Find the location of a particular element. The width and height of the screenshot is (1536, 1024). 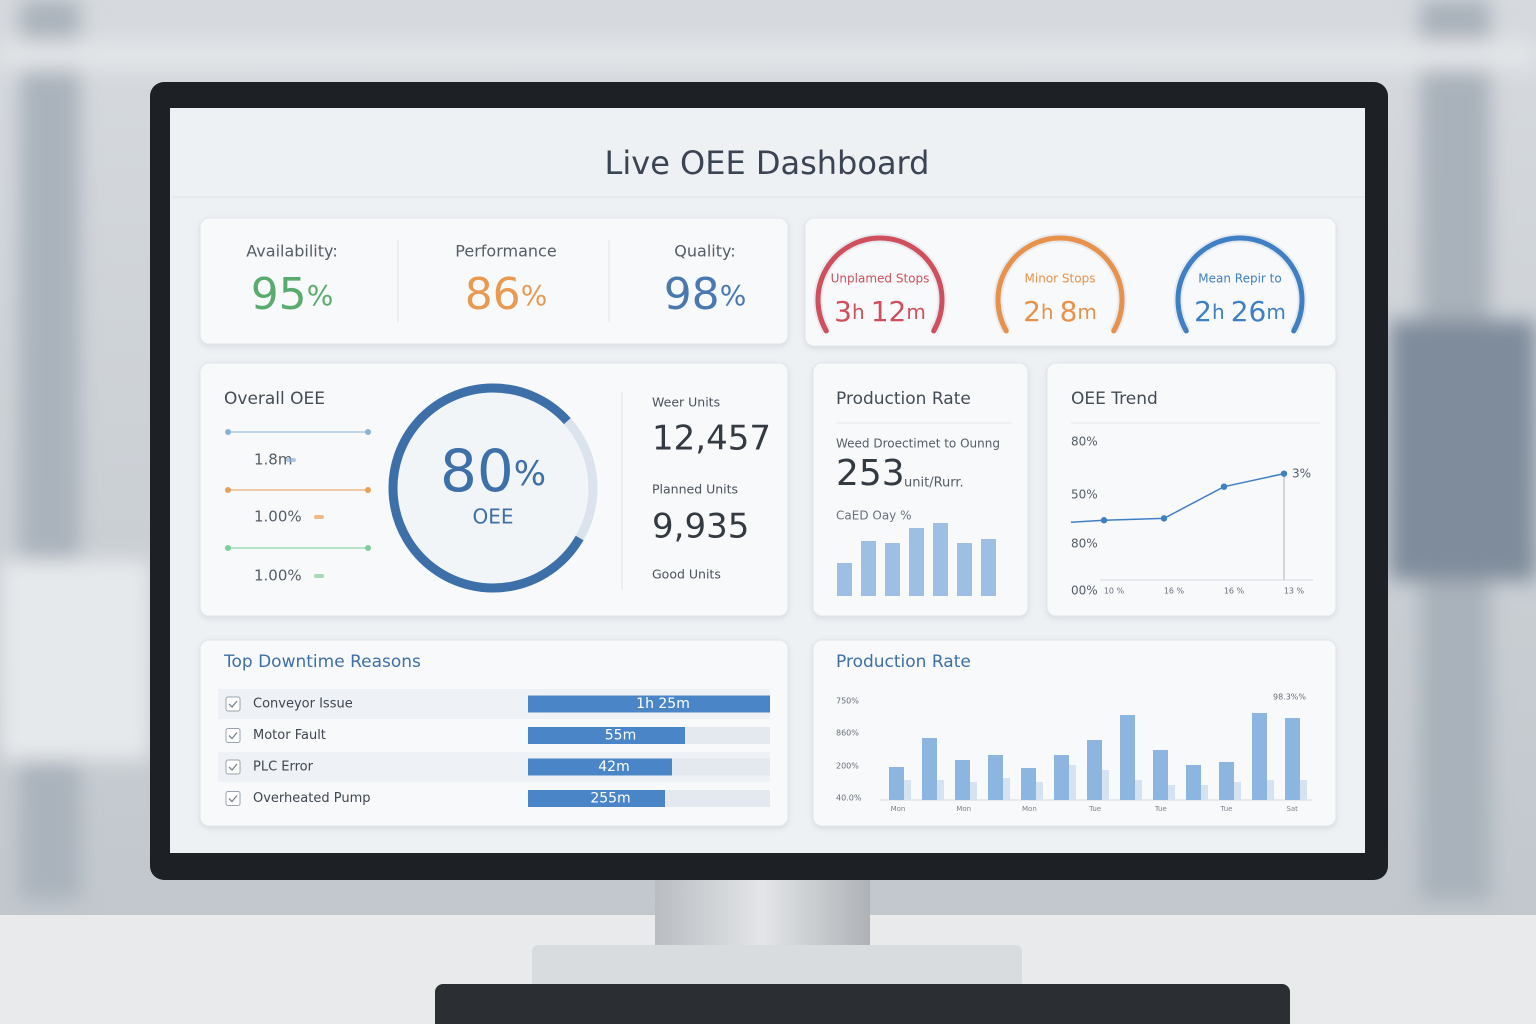

y-label: 80% is located at coordinates (1084, 442).